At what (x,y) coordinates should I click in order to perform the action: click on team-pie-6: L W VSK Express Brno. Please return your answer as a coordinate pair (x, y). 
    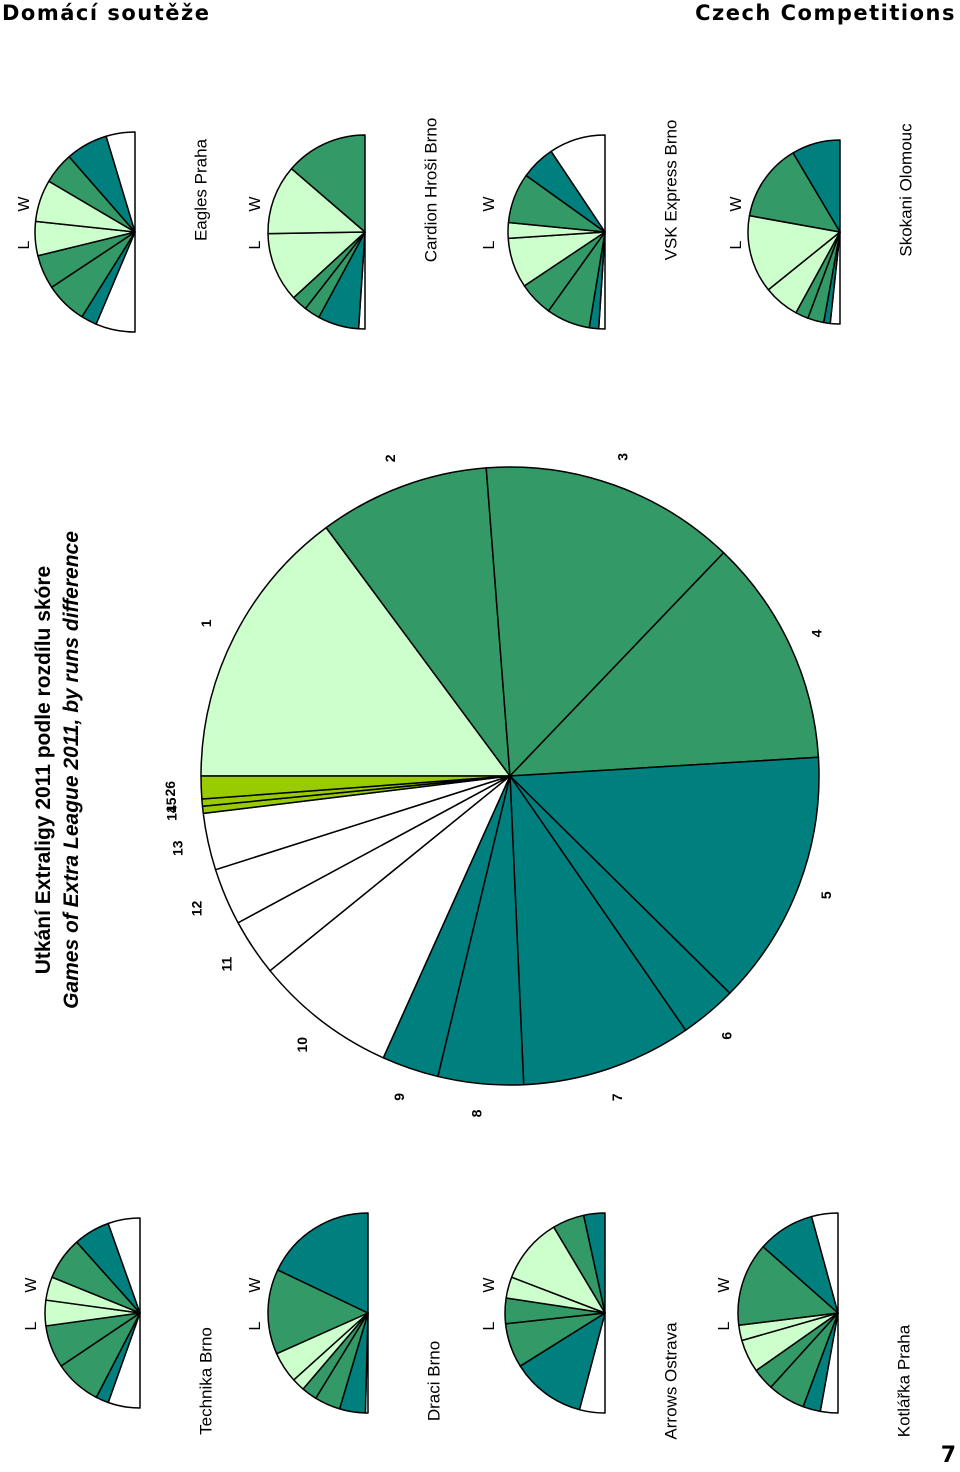
    Looking at the image, I should click on (580, 225).